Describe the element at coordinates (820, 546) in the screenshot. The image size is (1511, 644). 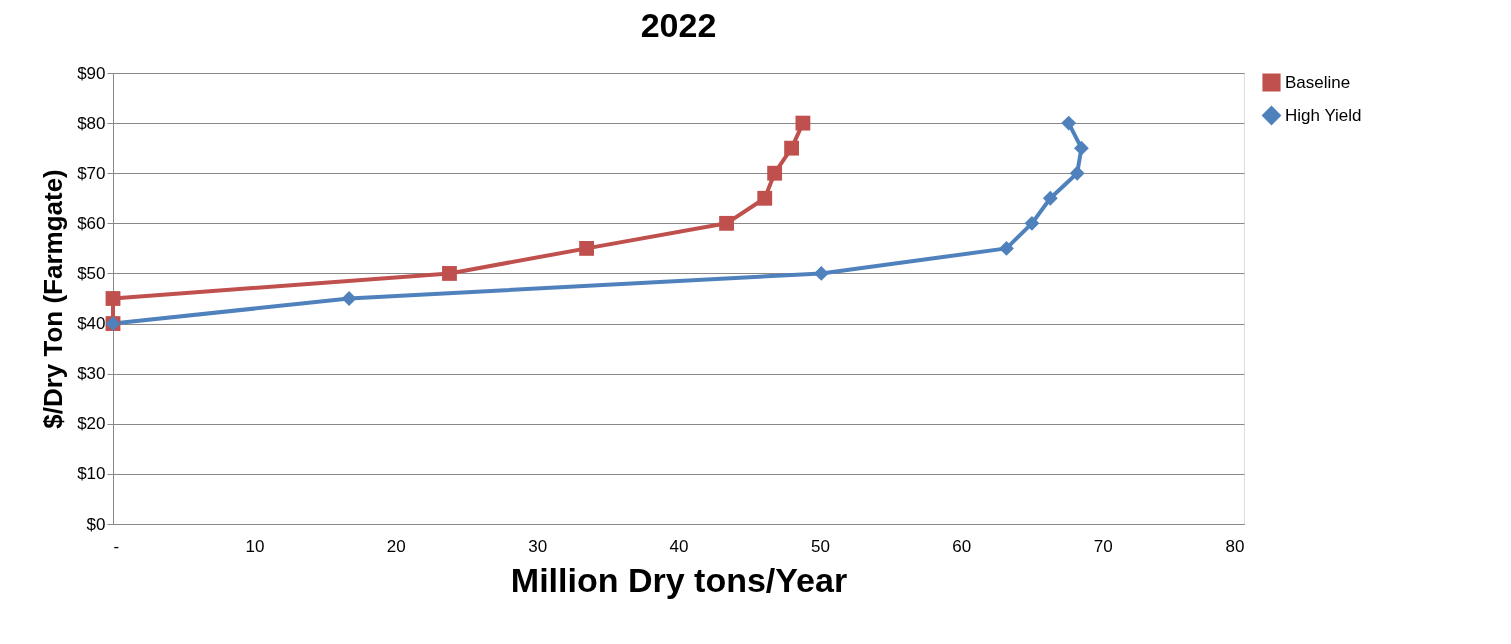
I see `x-tick-label: 50` at that location.